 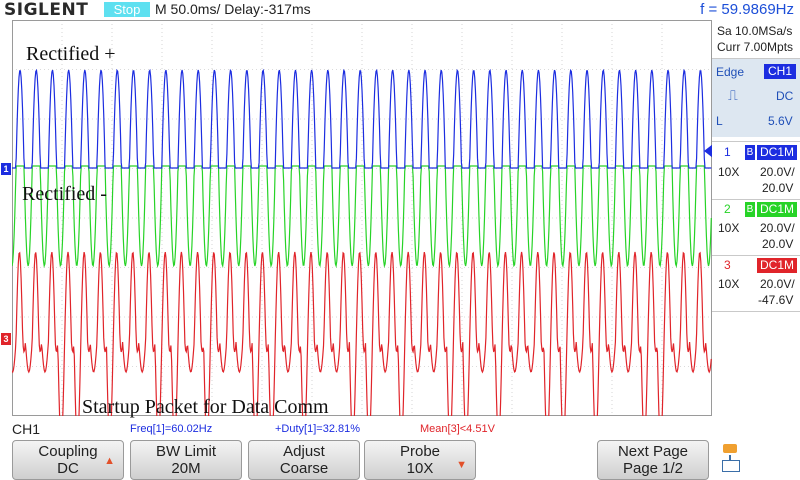 I want to click on rectified-plus-label: Rectified +, so click(x=71, y=54).